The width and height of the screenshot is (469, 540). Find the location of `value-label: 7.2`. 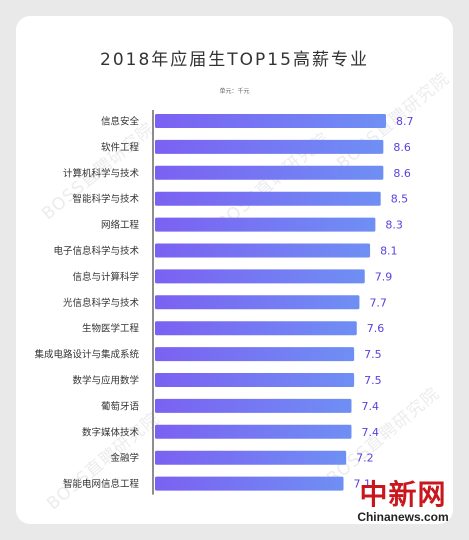

value-label: 7.2 is located at coordinates (365, 458).